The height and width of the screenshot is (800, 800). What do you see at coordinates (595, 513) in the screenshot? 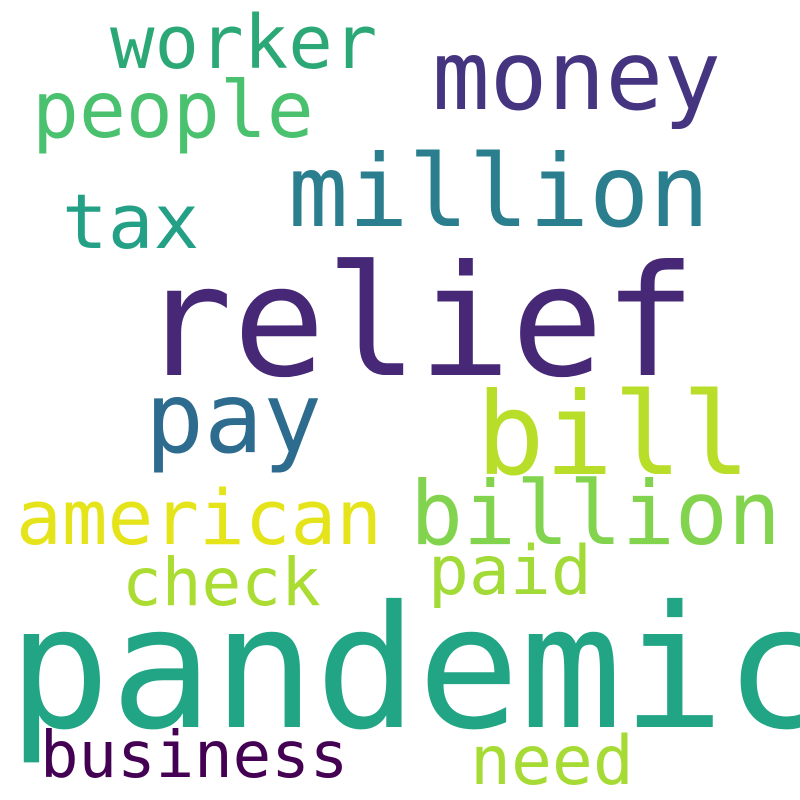
I see `word-billion: billion` at bounding box center [595, 513].